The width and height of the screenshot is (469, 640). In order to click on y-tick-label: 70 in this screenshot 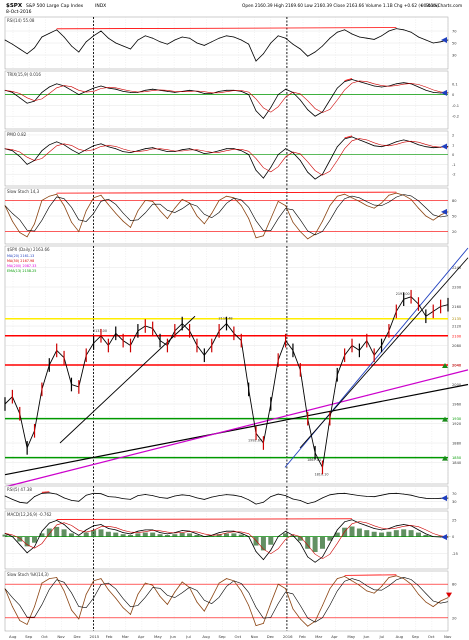, I will do `click(454, 32)`.